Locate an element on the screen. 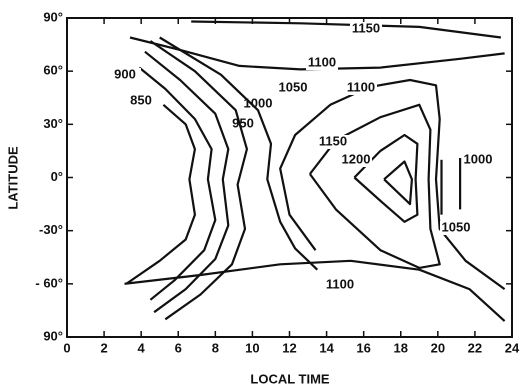 This screenshot has width=520, height=390. contour-label: 900 is located at coordinates (125, 73).